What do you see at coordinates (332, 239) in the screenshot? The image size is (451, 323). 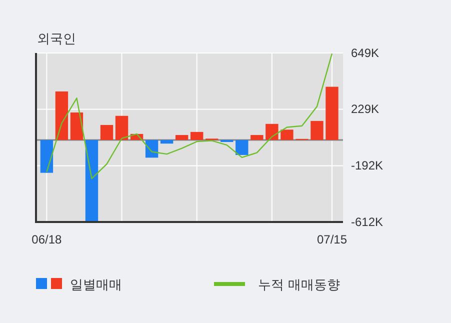 I see `x-tick-label: 07/15` at bounding box center [332, 239].